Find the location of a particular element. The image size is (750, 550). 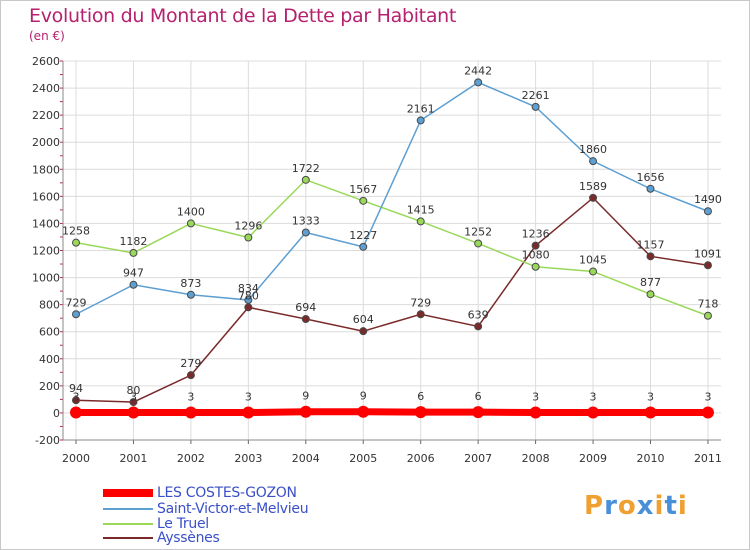

y-tick-label: 600 is located at coordinates (49, 332).